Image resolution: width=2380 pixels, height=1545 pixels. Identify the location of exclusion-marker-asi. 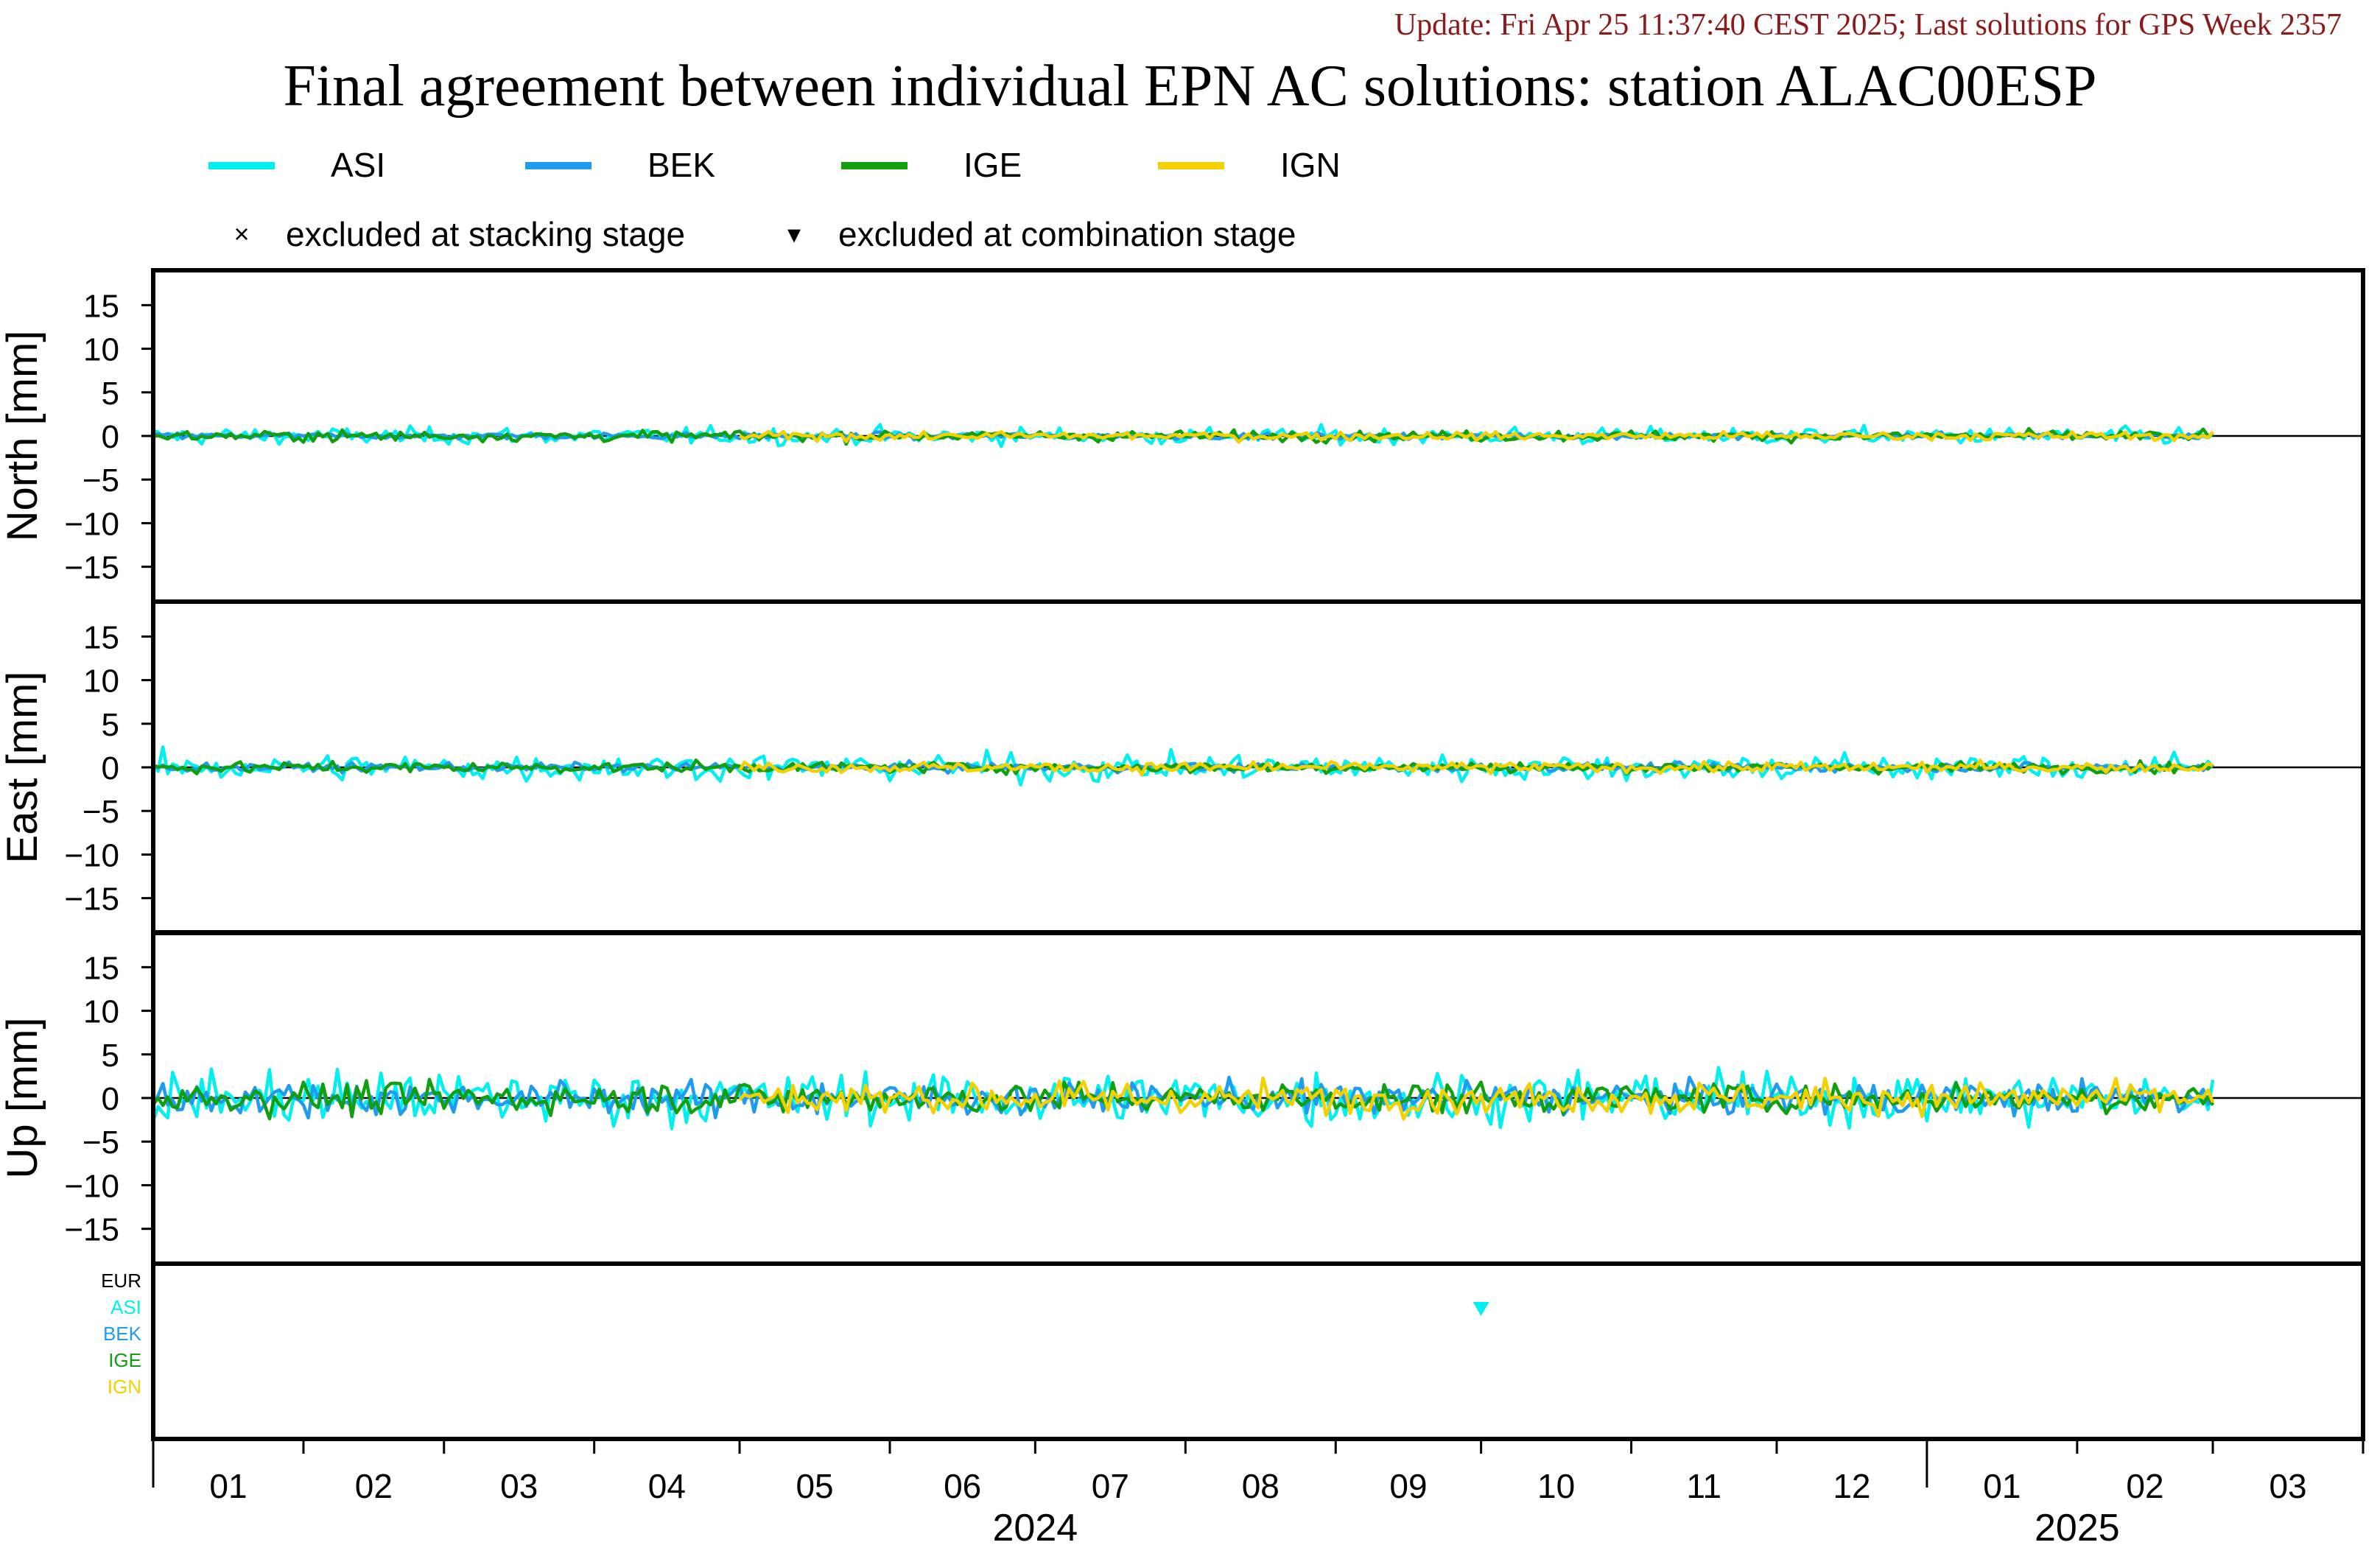
(1480, 1309).